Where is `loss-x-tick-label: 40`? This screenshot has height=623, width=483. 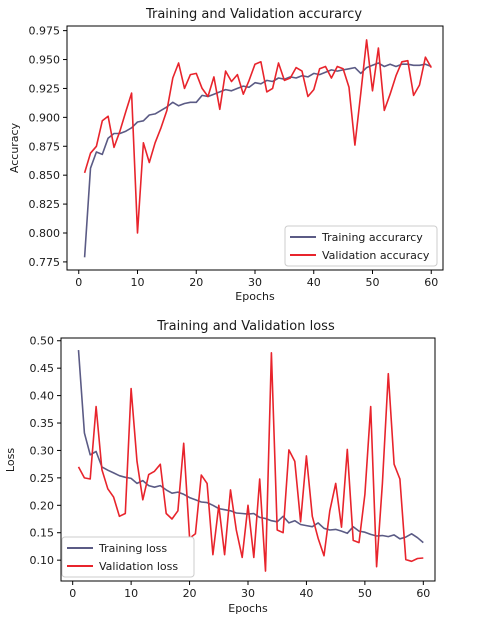 loss-x-tick-label: 40 is located at coordinates (306, 593).